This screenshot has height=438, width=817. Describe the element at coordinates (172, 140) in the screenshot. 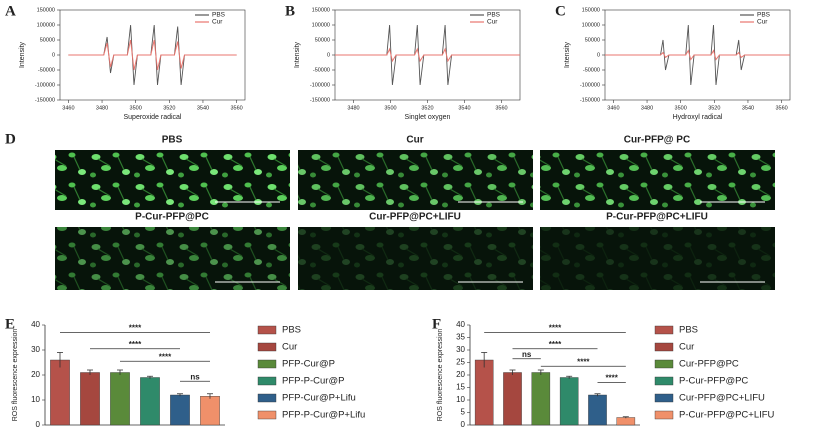

I see `image-label: PBS` at that location.